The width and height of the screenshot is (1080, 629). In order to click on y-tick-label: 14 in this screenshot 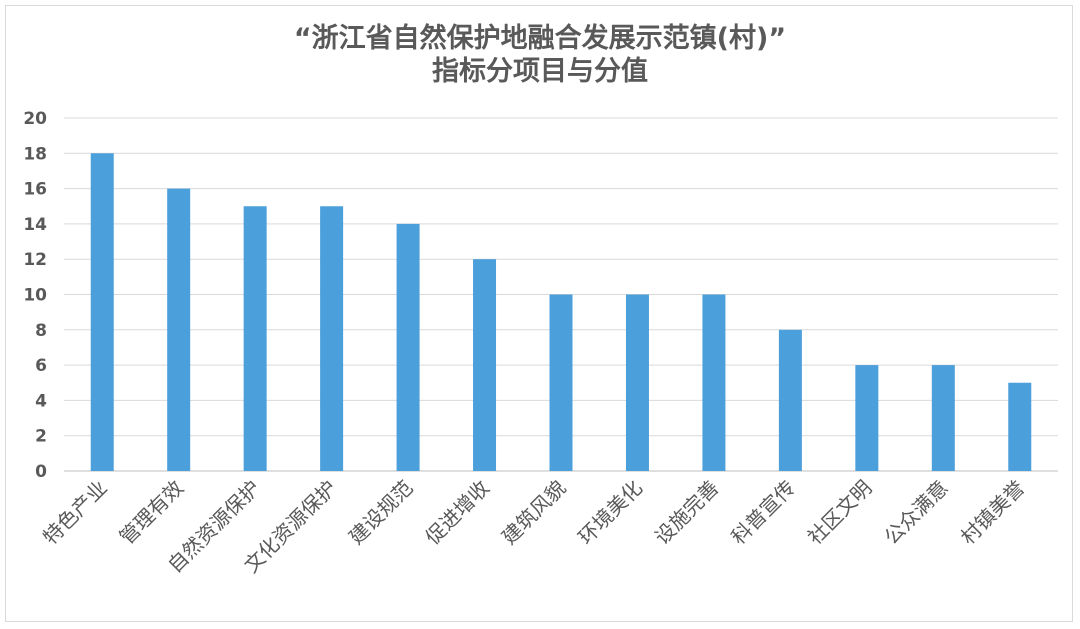, I will do `click(35, 225)`.